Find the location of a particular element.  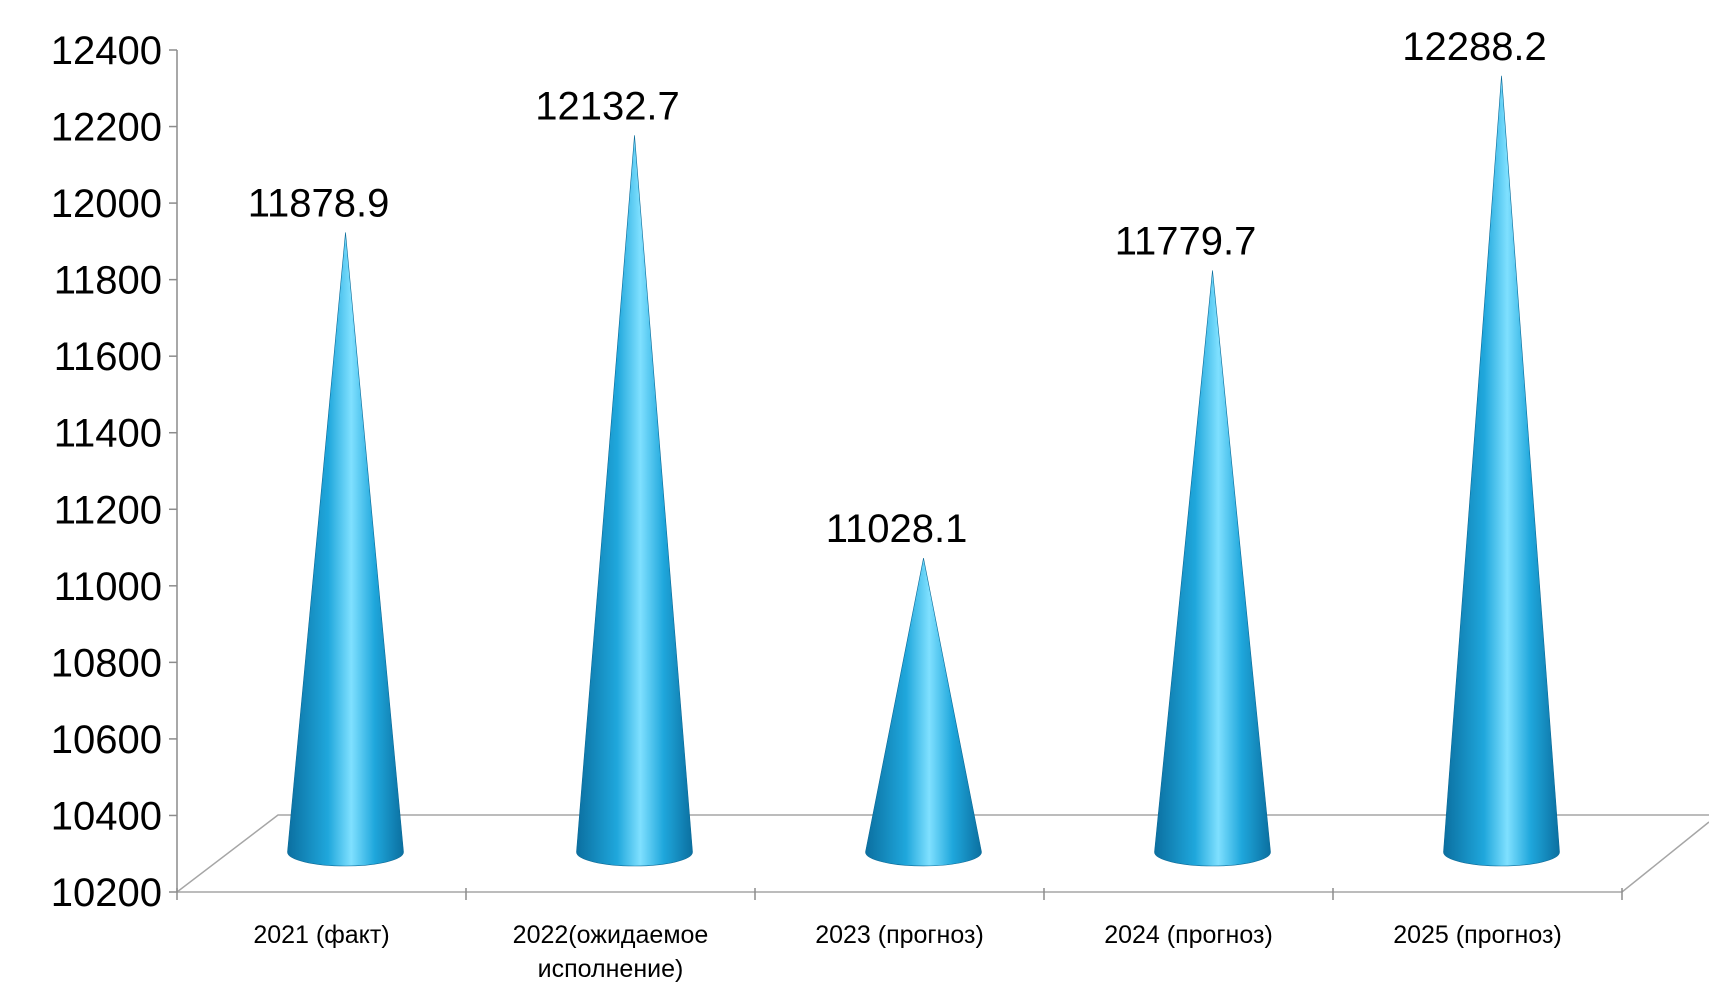

y-tick-label: 12400 is located at coordinates (106, 51).